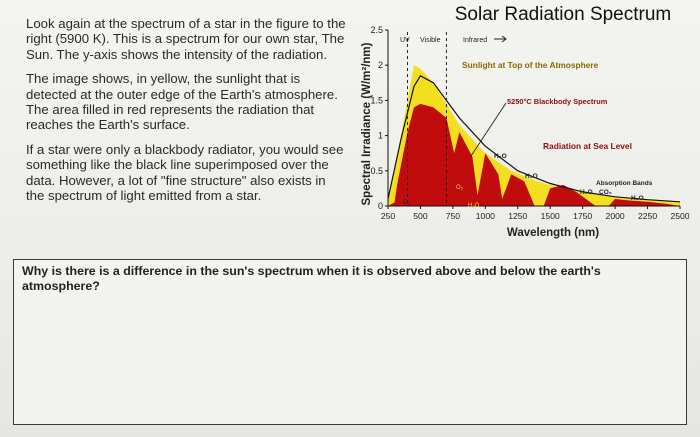 Image resolution: width=700 pixels, height=437 pixels. What do you see at coordinates (488, 129) in the screenshot?
I see `blackbody-pointer` at bounding box center [488, 129].